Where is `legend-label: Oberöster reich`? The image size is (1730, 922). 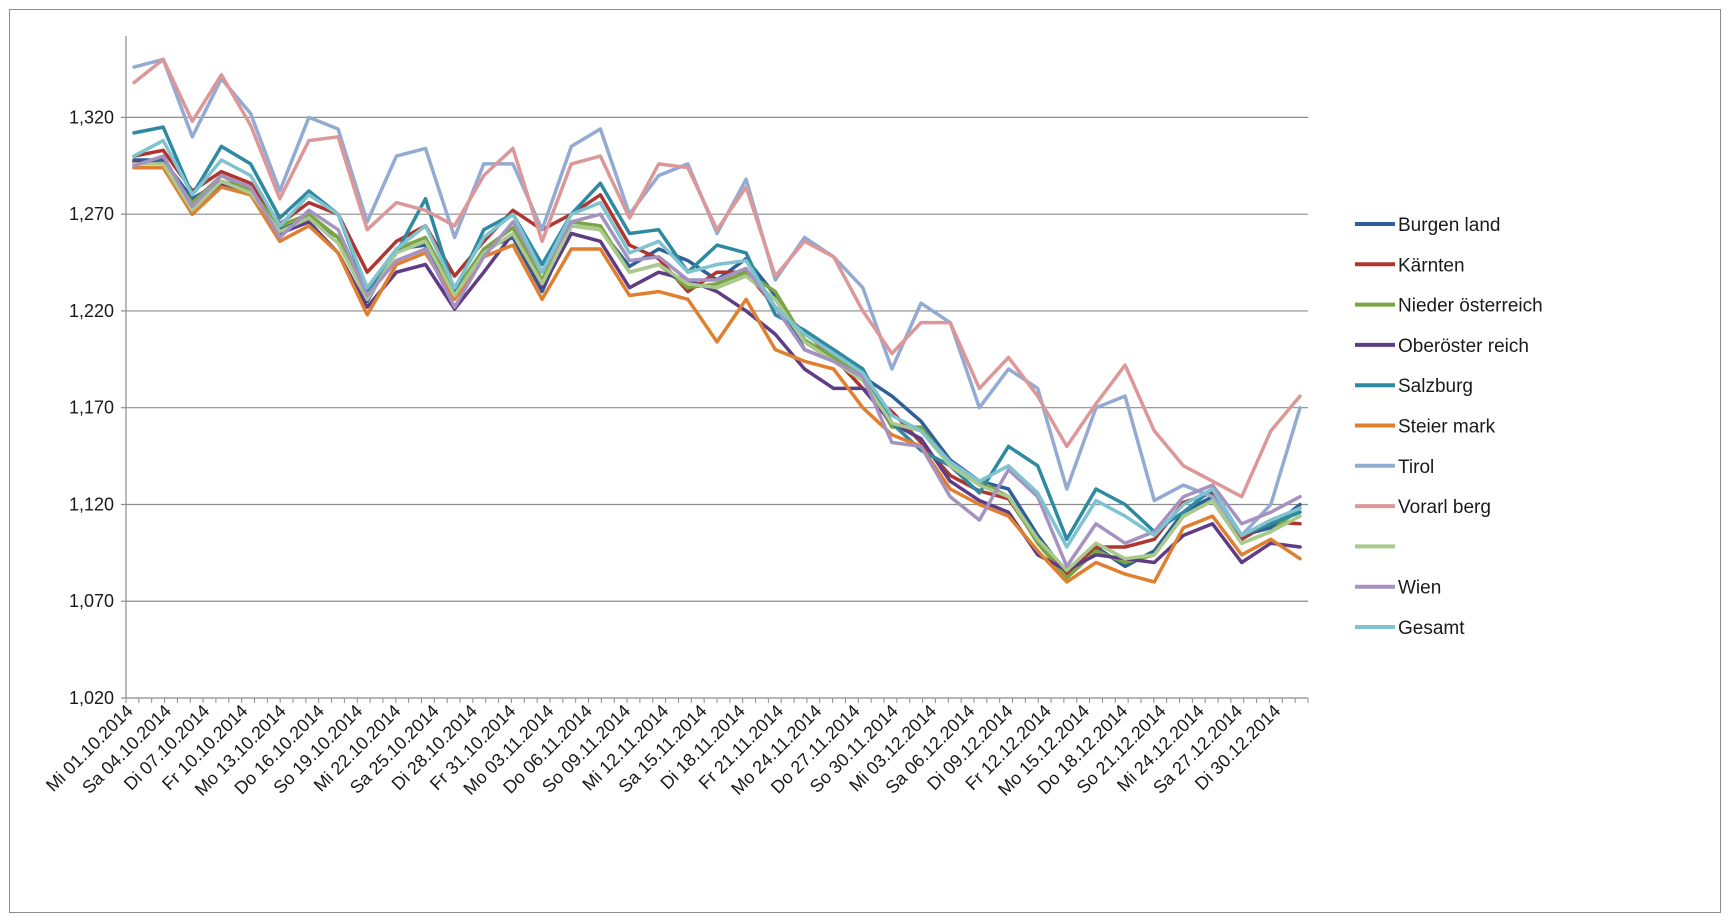 legend-label: Oberöster reich is located at coordinates (1463, 346).